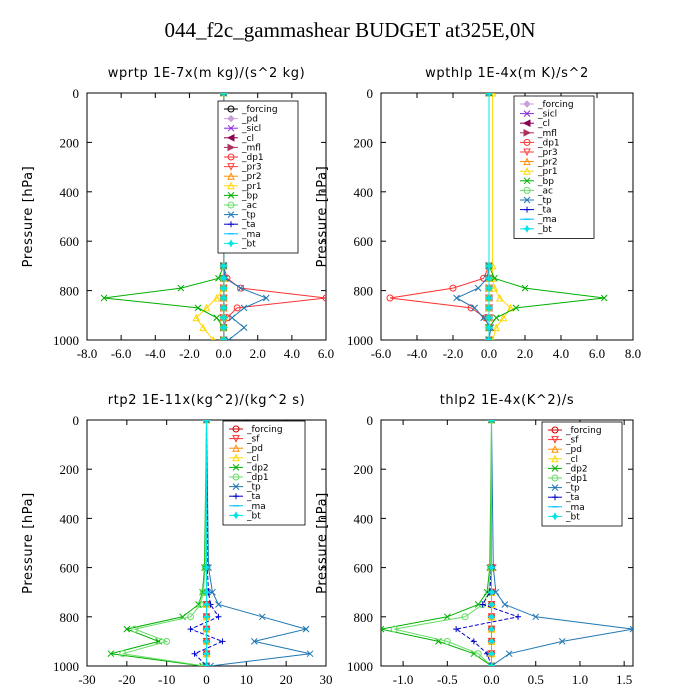  Describe the element at coordinates (364, 142) in the screenshot. I see `y-tick-label: 200` at that location.